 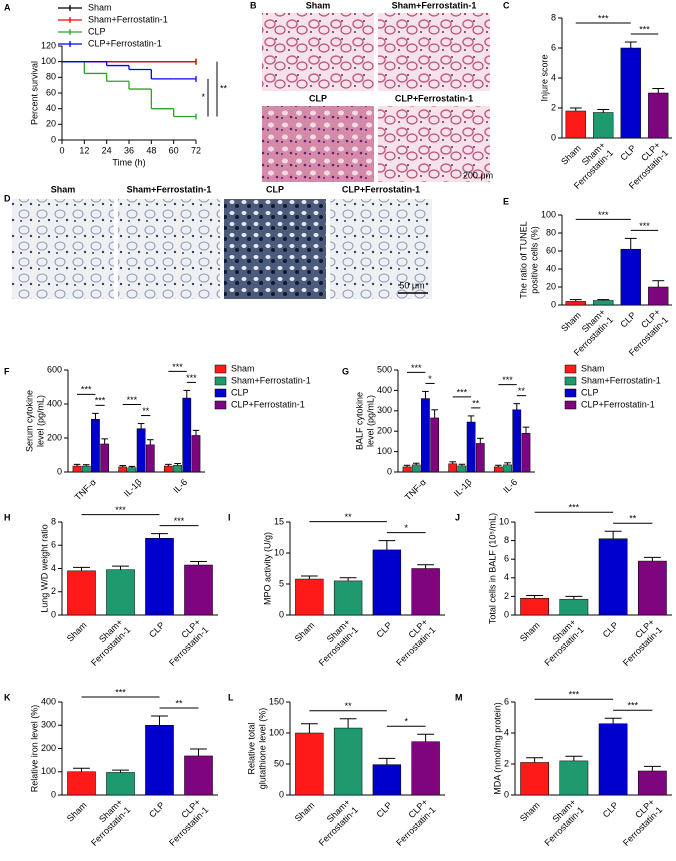 What do you see at coordinates (434, 98) in the screenshot?
I see `image-caption: CLP+Ferrostatin-1` at bounding box center [434, 98].